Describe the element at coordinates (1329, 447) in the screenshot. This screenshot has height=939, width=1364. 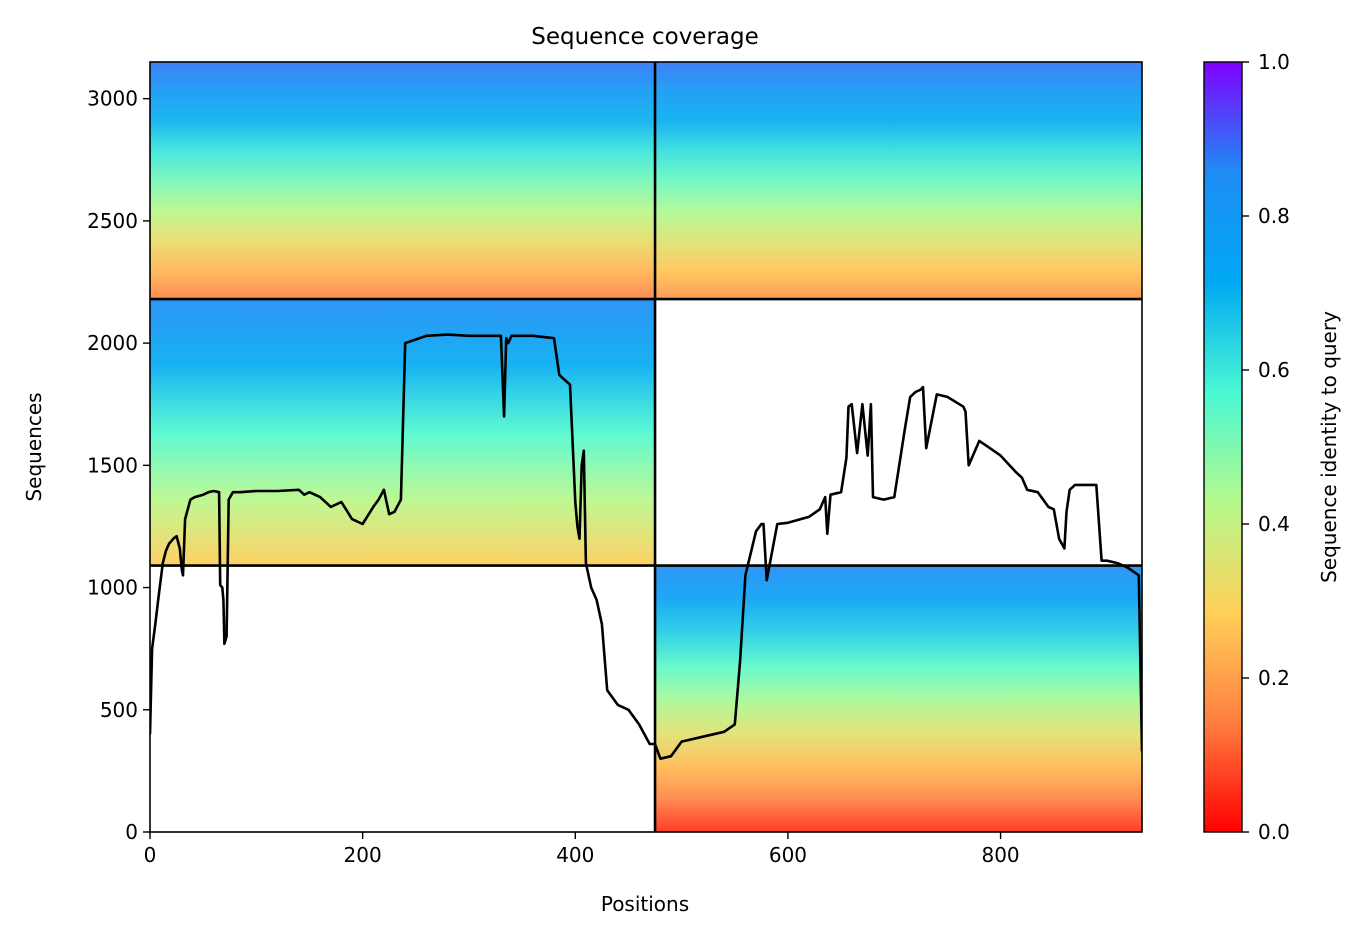
I see `colorbar-label: Sequence identity to query` at that location.